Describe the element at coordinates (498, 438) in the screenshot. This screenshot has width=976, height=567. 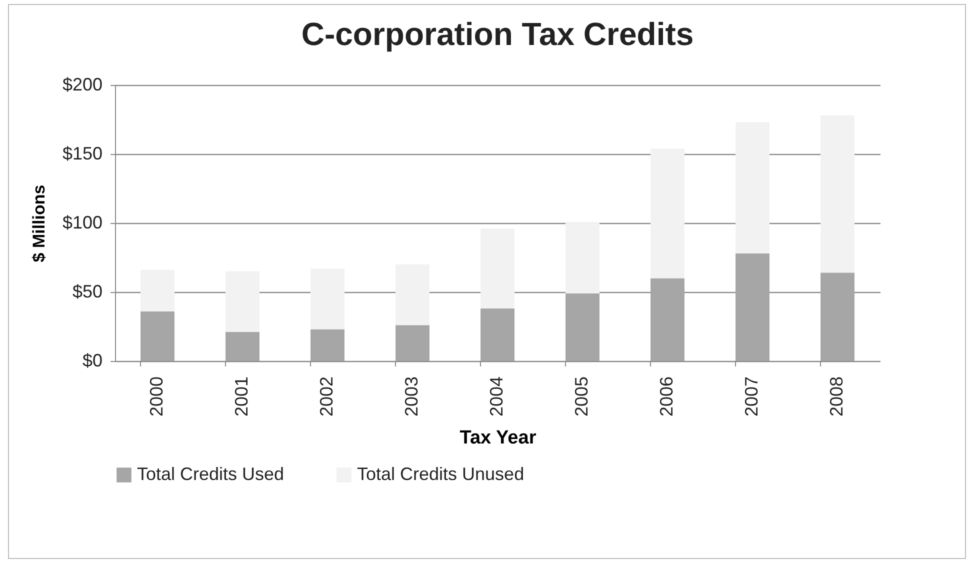
I see `x-axis-title: Tax Year` at that location.